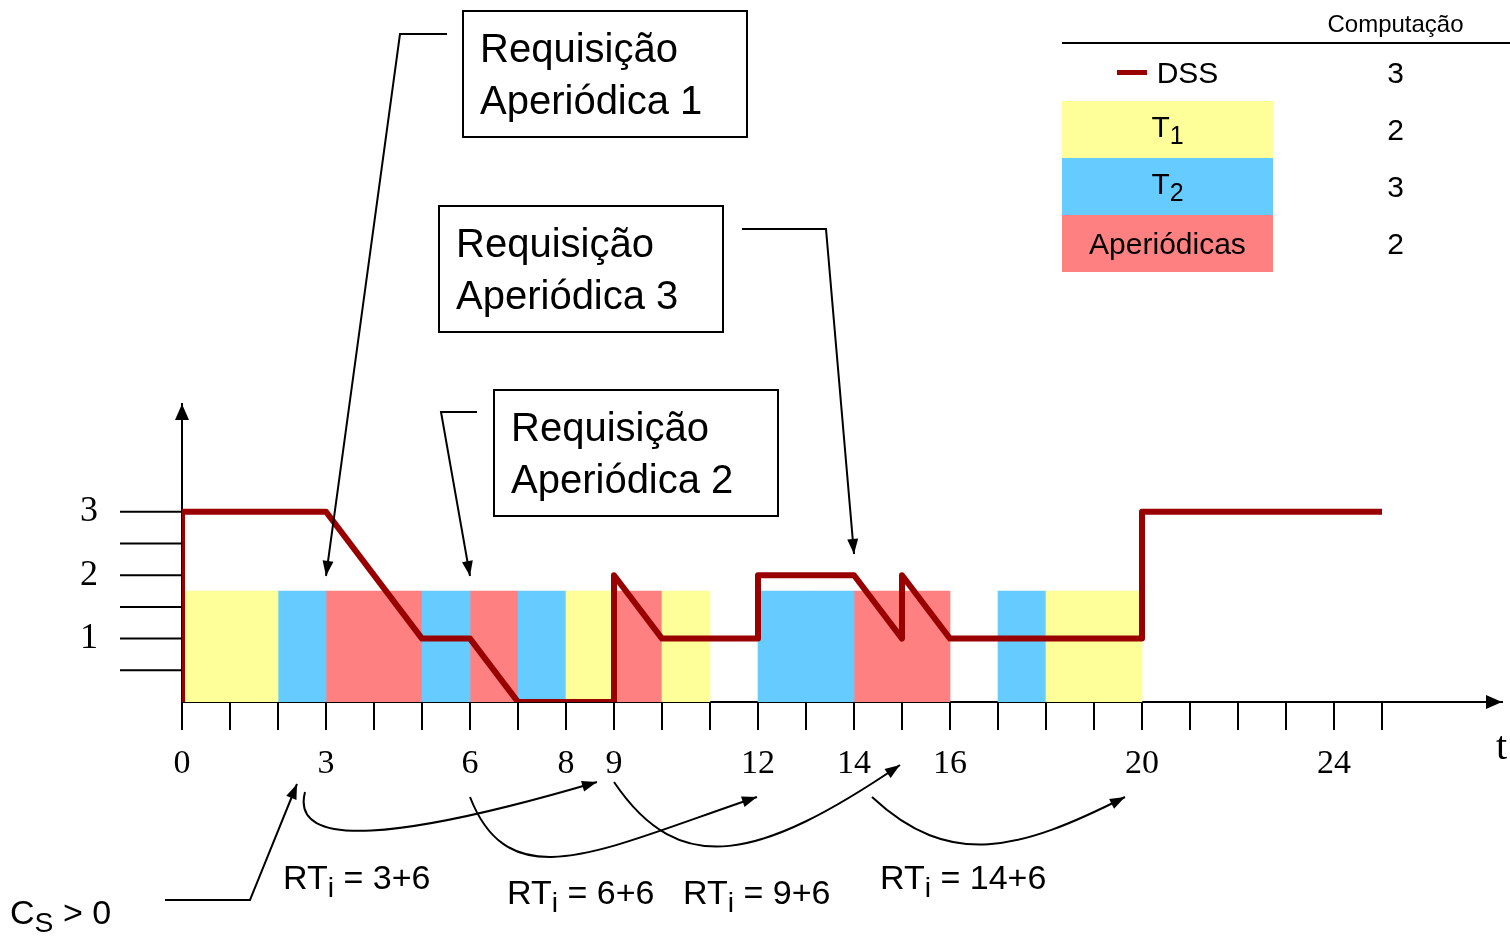 This screenshot has height=938, width=1510. What do you see at coordinates (89, 509) in the screenshot?
I see `y-tick-label: 3` at bounding box center [89, 509].